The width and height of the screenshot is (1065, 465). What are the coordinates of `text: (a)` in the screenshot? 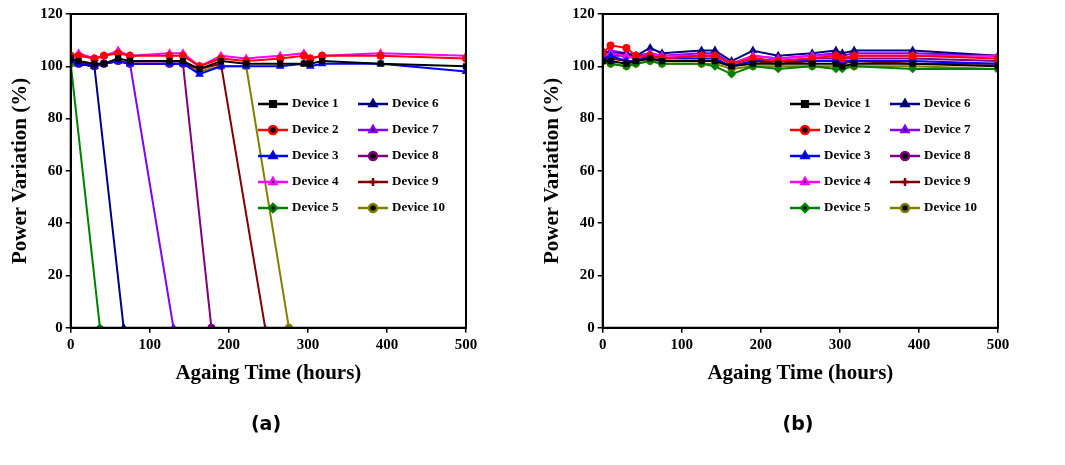 It's located at (266, 423).